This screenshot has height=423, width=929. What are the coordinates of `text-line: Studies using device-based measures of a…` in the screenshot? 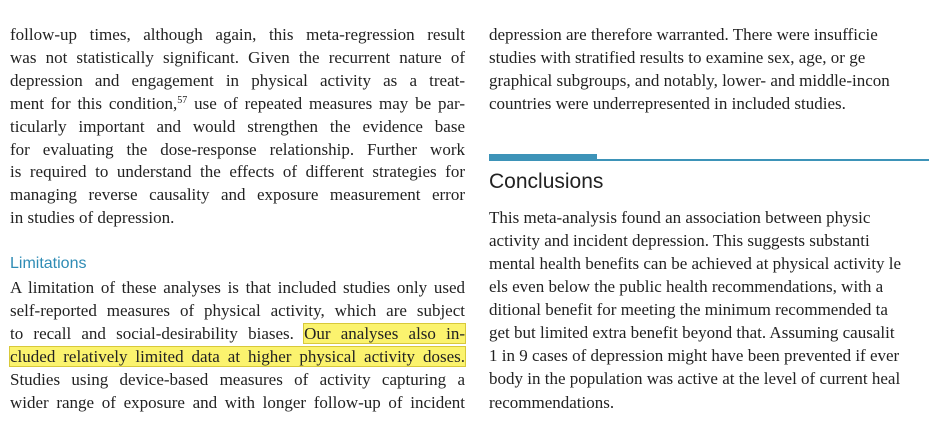 It's located at (237, 379).